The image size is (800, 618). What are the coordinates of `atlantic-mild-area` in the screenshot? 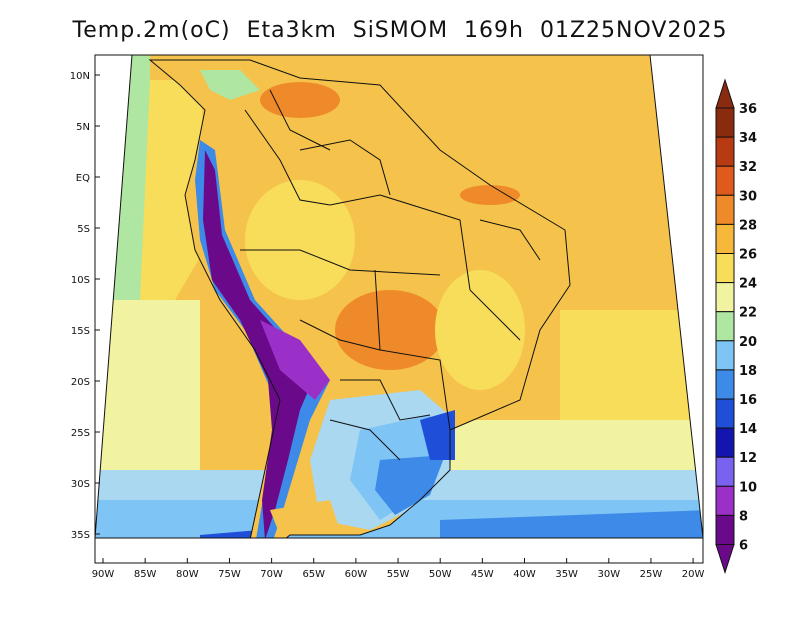 It's located at (631, 375).